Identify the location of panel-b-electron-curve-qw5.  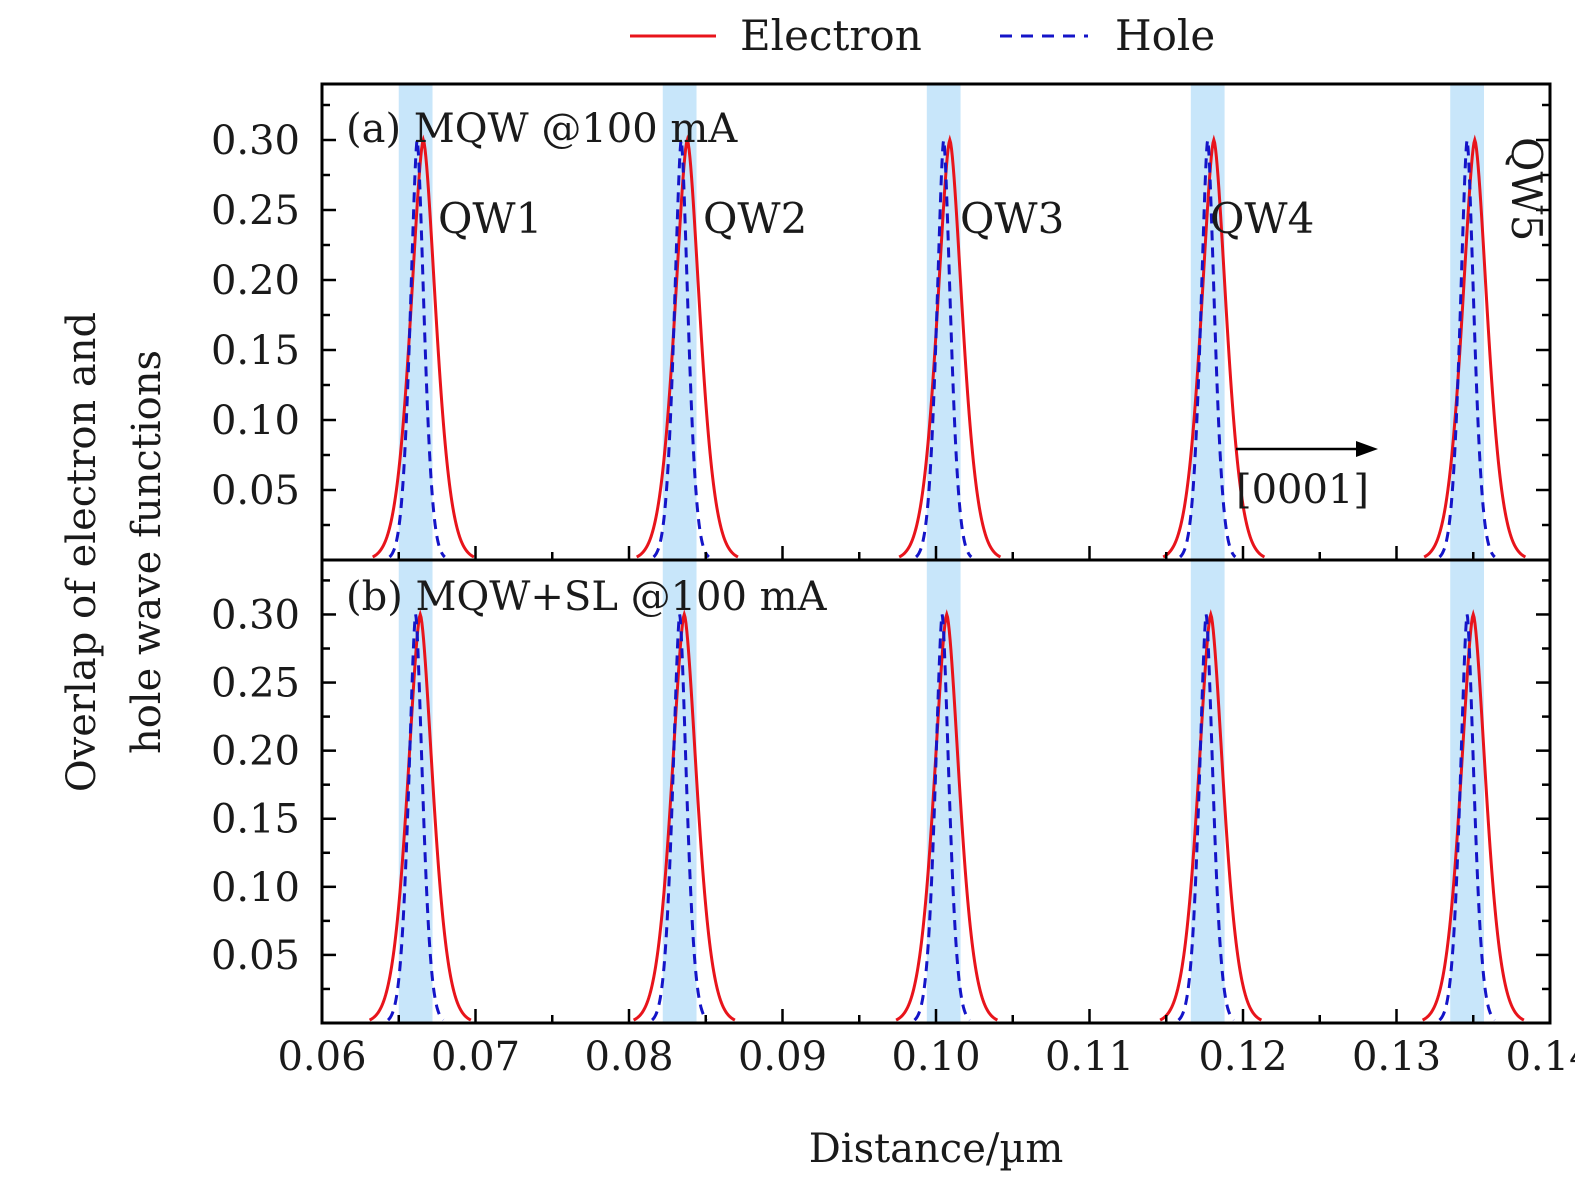
(1473, 815).